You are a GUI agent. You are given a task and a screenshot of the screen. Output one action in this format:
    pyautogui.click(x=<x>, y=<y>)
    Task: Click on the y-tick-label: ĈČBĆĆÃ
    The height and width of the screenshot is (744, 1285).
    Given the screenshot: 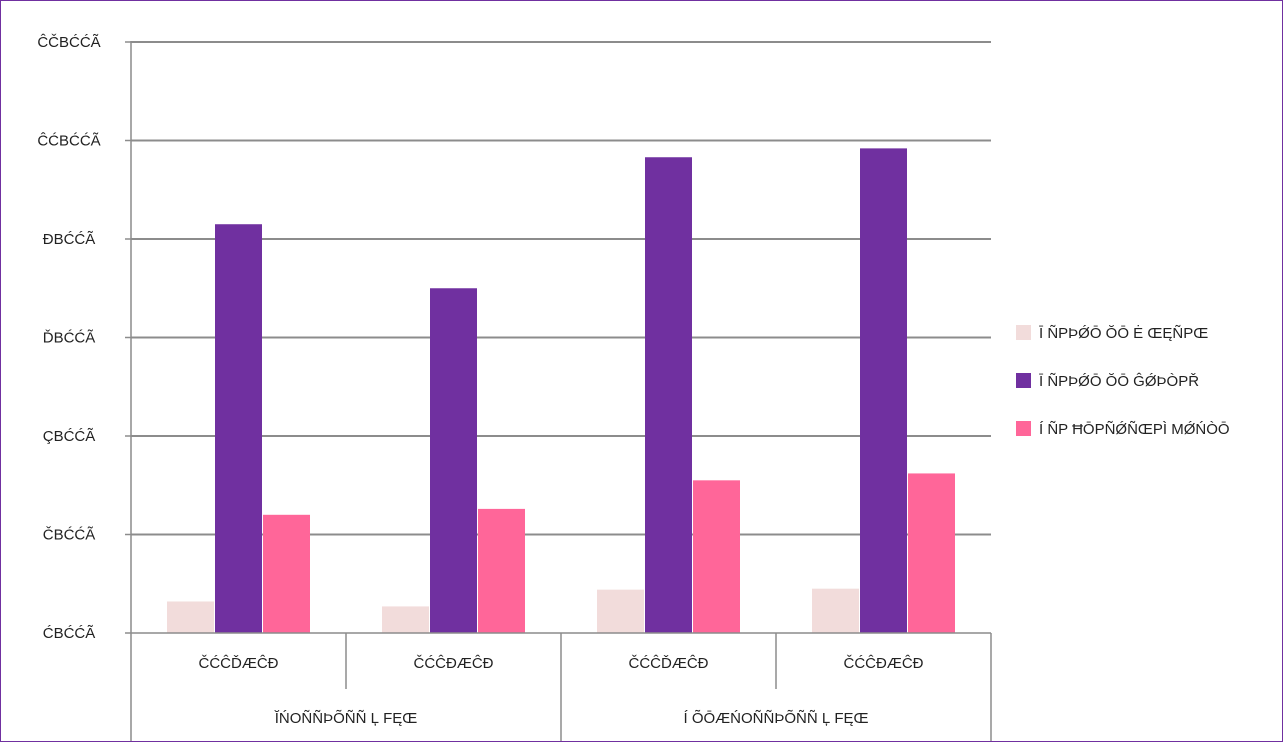 What is the action you would take?
    pyautogui.click(x=68, y=42)
    